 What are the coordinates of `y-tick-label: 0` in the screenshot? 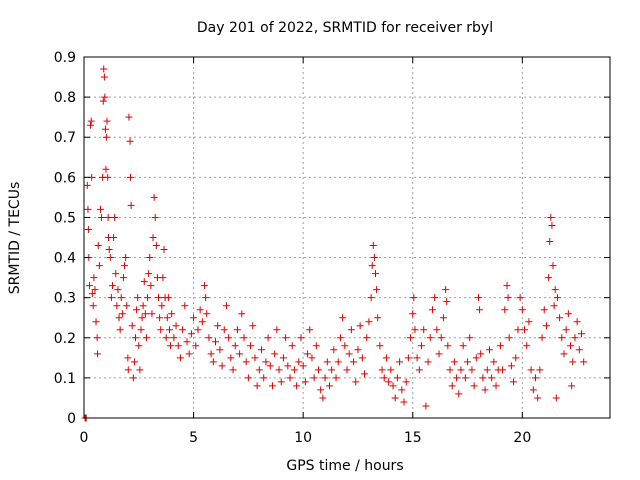 It's located at (71, 419).